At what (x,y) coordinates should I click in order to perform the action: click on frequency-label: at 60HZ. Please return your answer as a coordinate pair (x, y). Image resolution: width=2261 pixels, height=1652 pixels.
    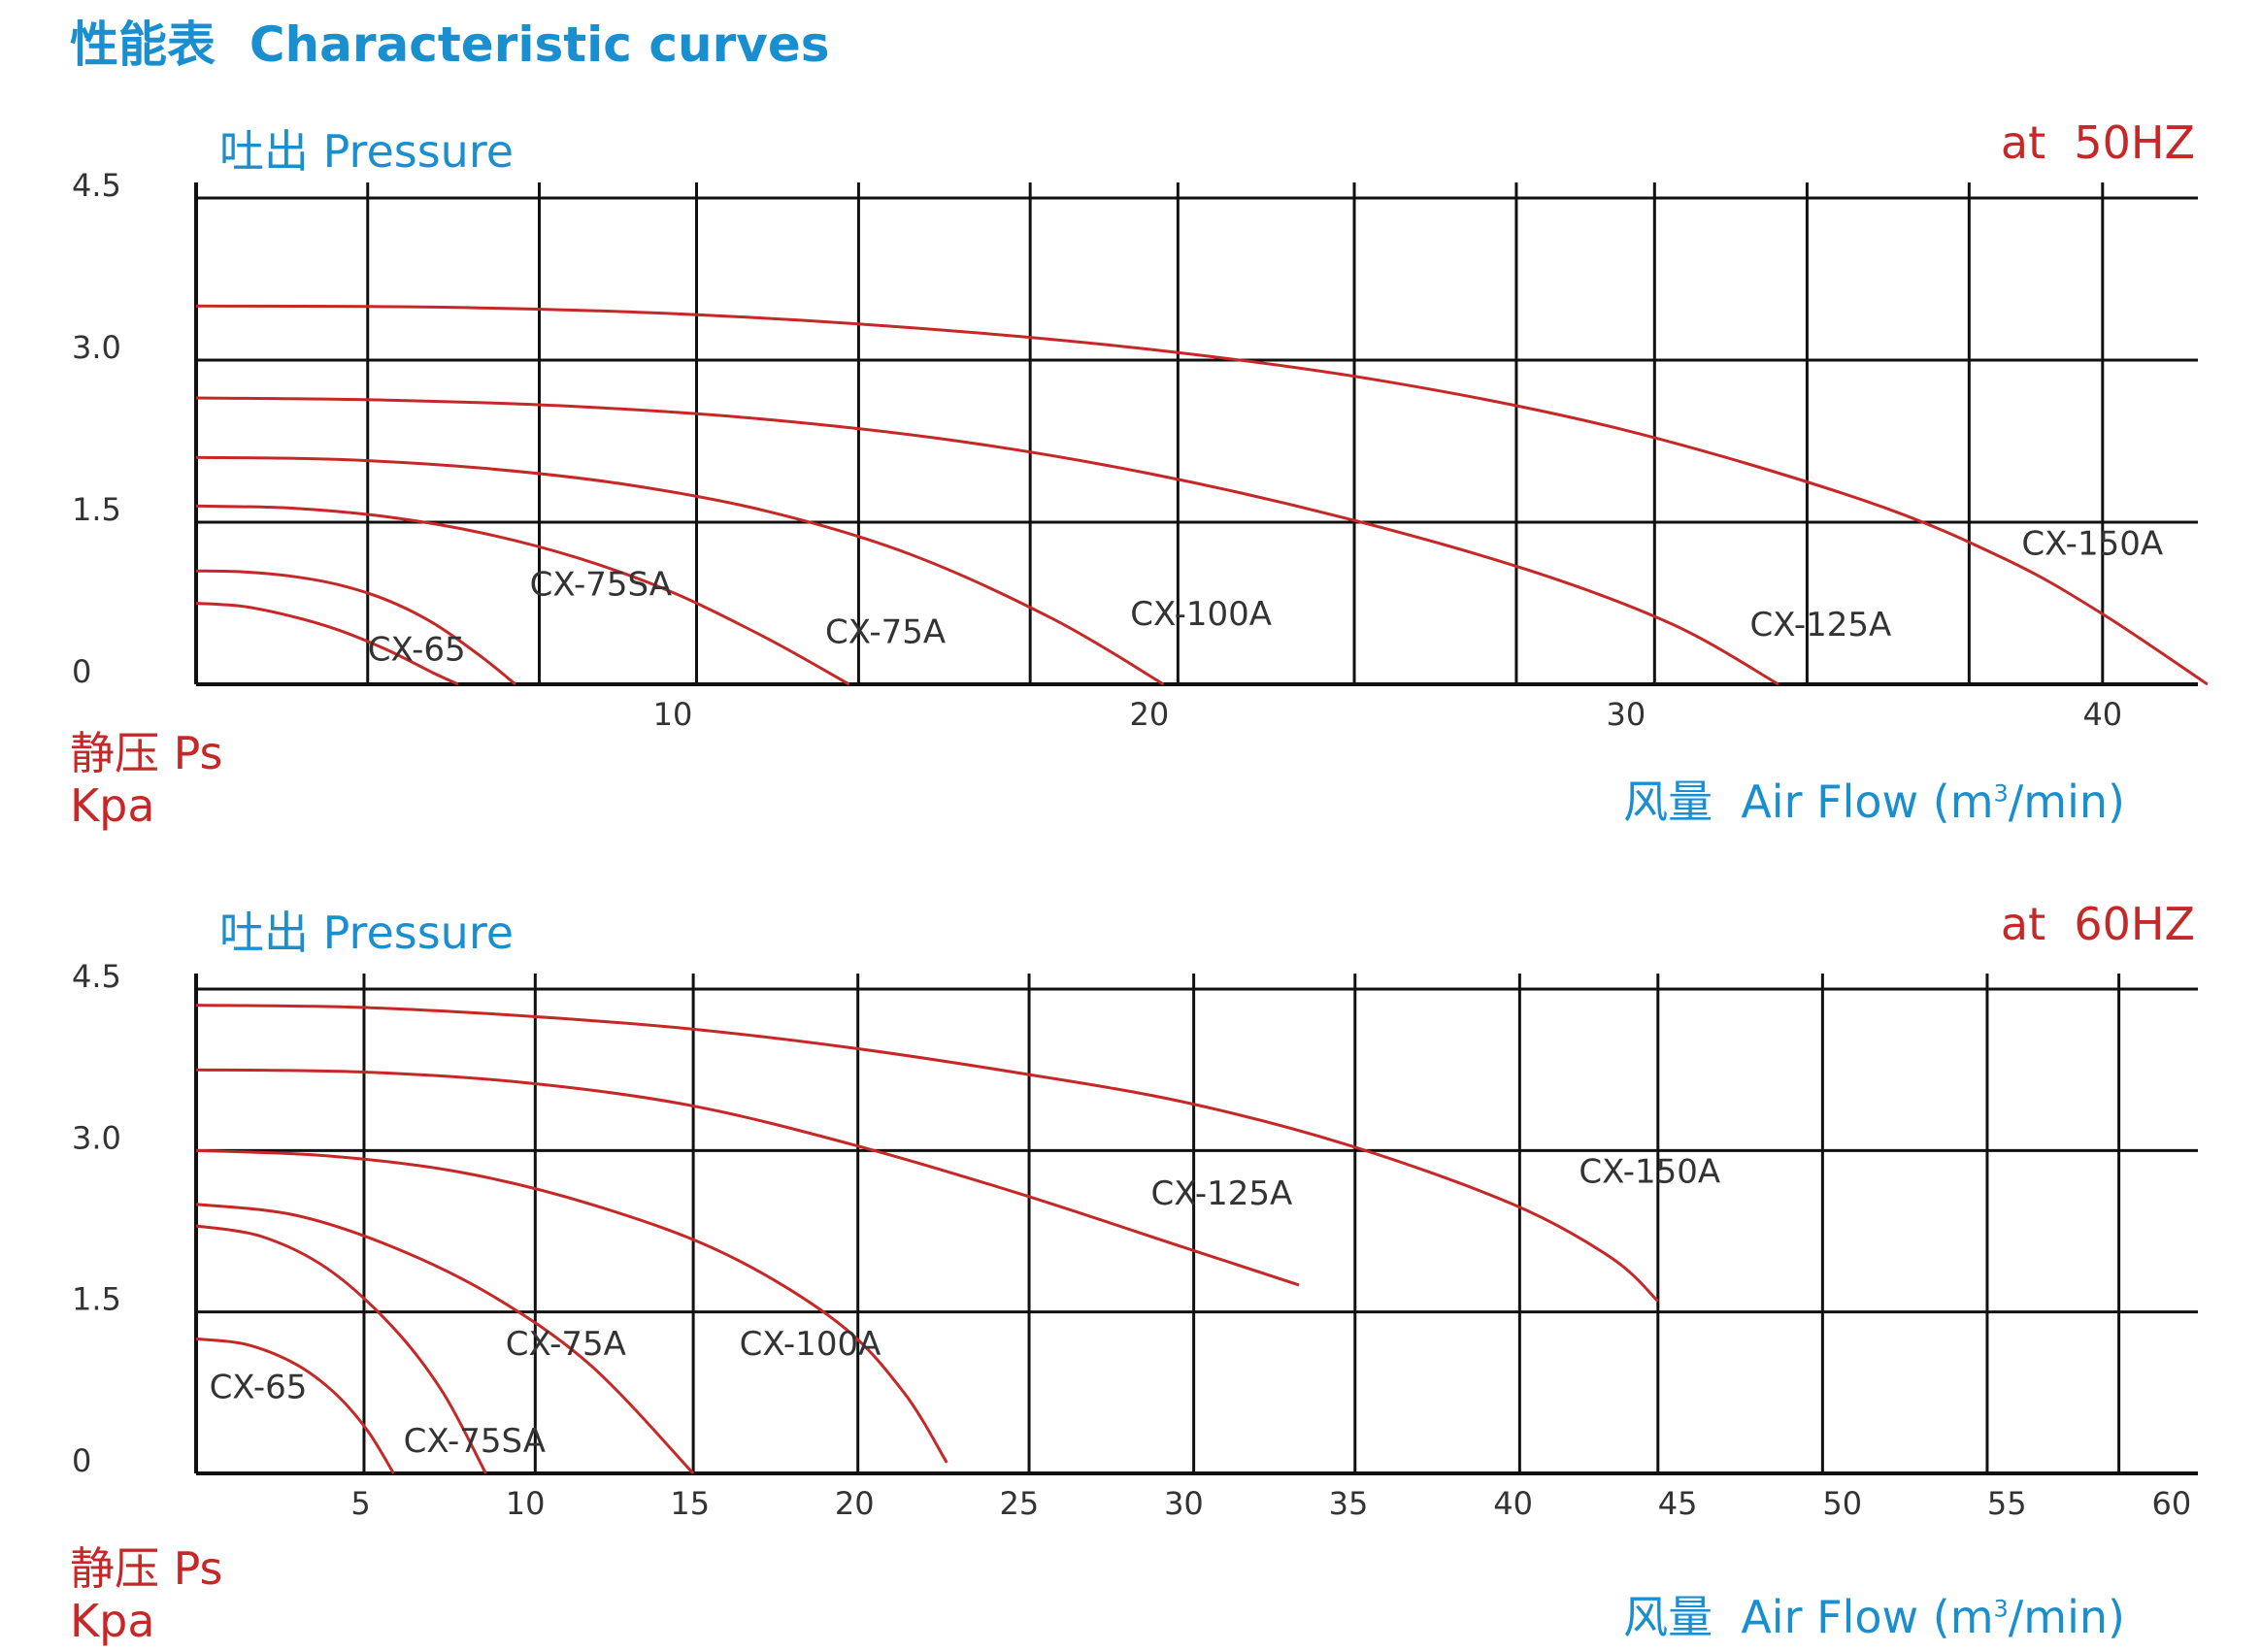
    Looking at the image, I should click on (2098, 924).